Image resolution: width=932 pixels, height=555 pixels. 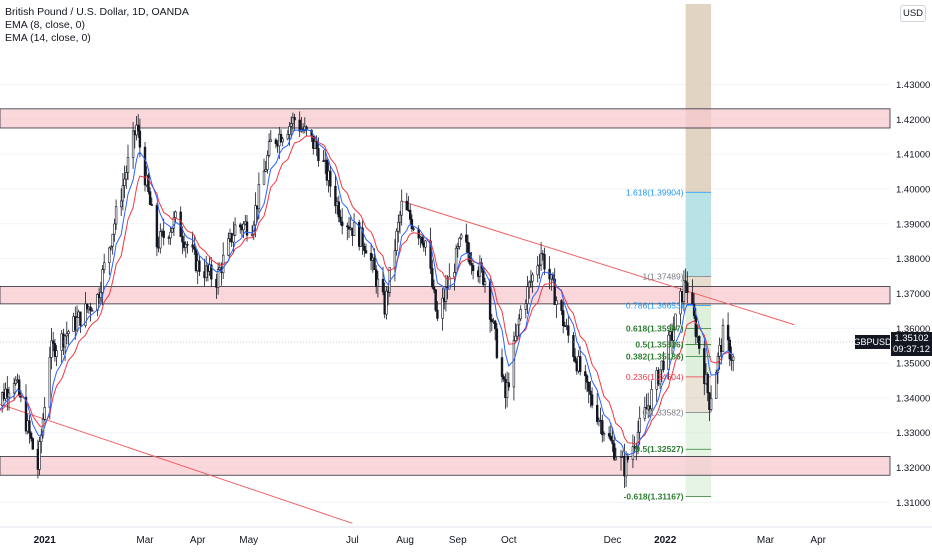 What do you see at coordinates (45, 25) in the screenshot?
I see `legend-ema8: EMA (8, close, 0)` at bounding box center [45, 25].